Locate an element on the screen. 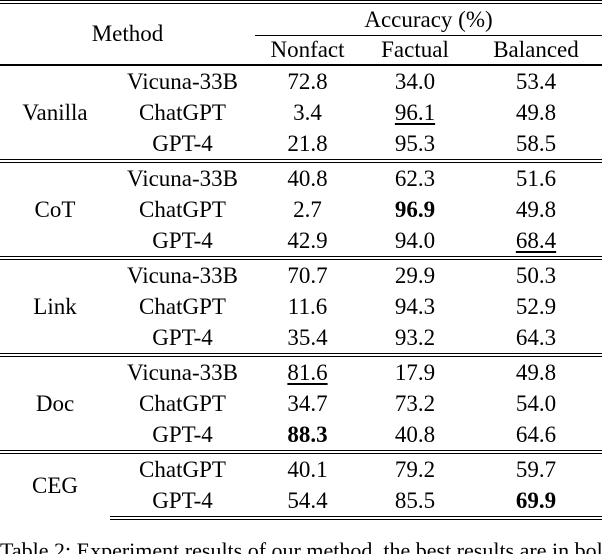 Image resolution: width=602 pixels, height=554 pixels. cell-nonfact: 72.8 is located at coordinates (307, 81).